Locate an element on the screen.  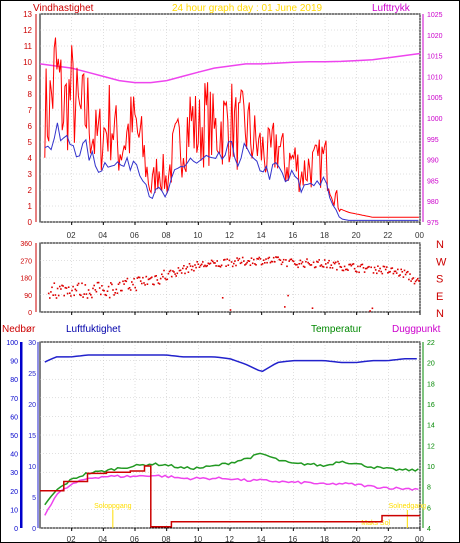
wind-panel-x-tick-label: 12 is located at coordinates (229, 235).